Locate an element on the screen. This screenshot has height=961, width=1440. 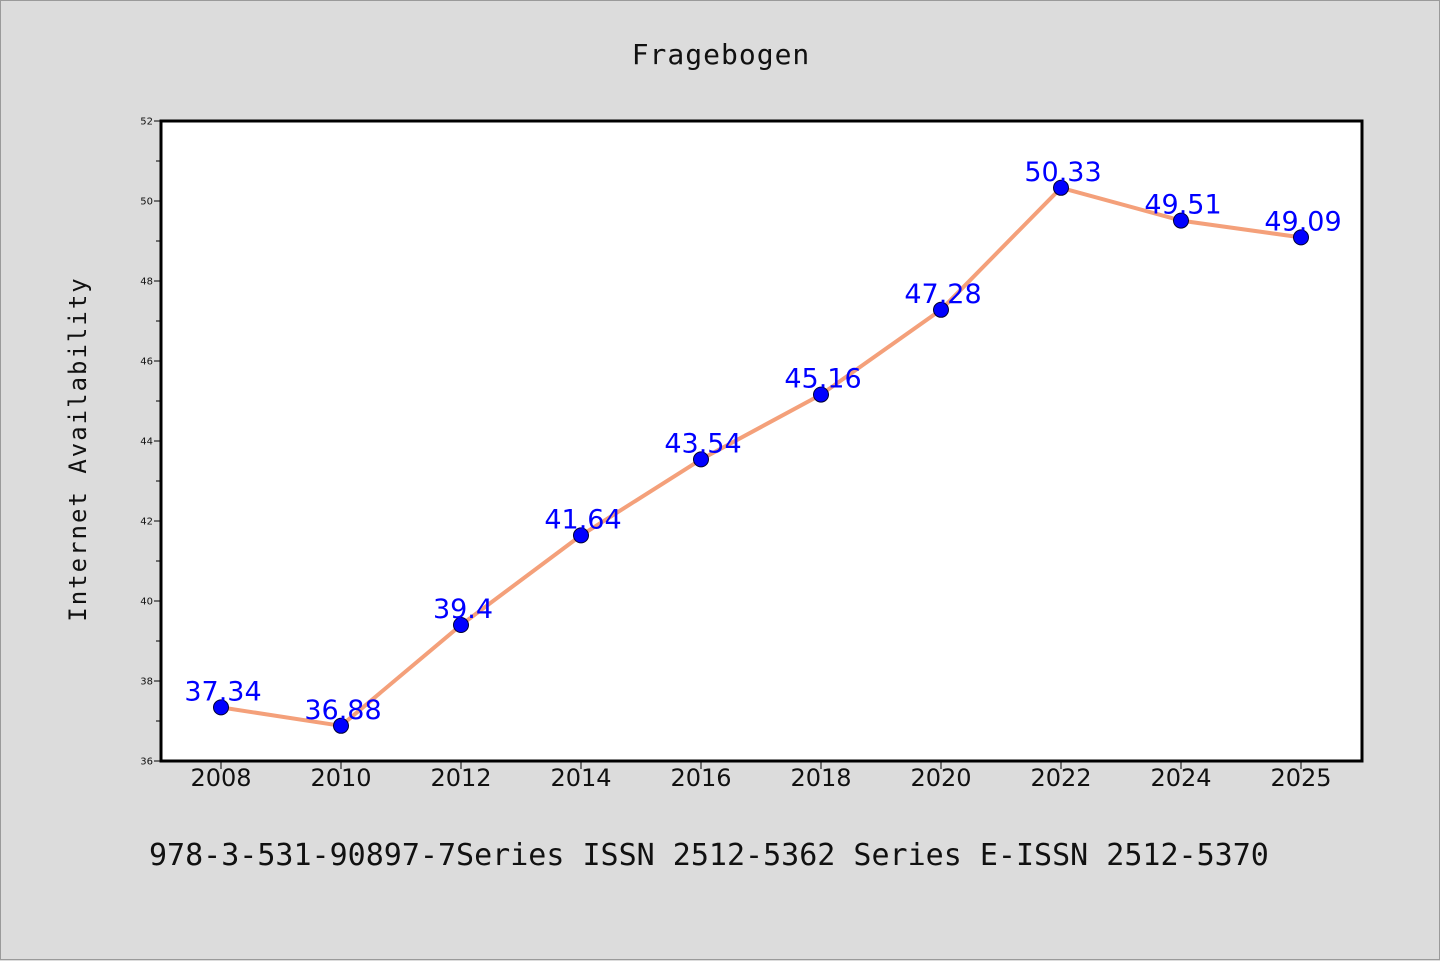
data-label: 49.09 is located at coordinates (1302, 221).